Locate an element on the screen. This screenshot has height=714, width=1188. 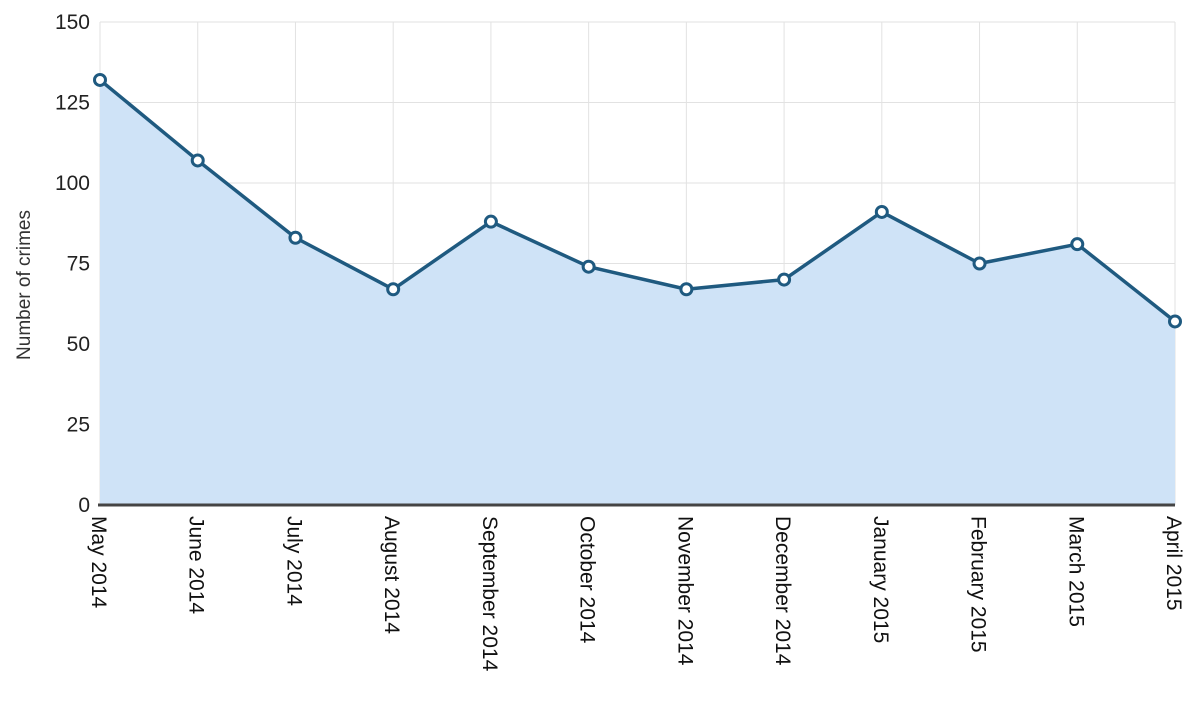
y-tick-label-100: 100 is located at coordinates (72, 183).